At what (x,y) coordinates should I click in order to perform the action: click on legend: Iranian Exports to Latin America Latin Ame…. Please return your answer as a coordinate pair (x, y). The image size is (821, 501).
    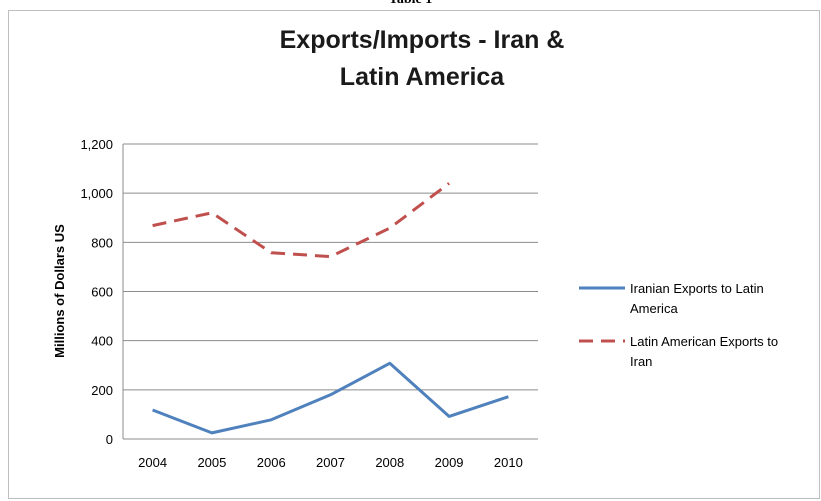
    Looking at the image, I should click on (678, 325).